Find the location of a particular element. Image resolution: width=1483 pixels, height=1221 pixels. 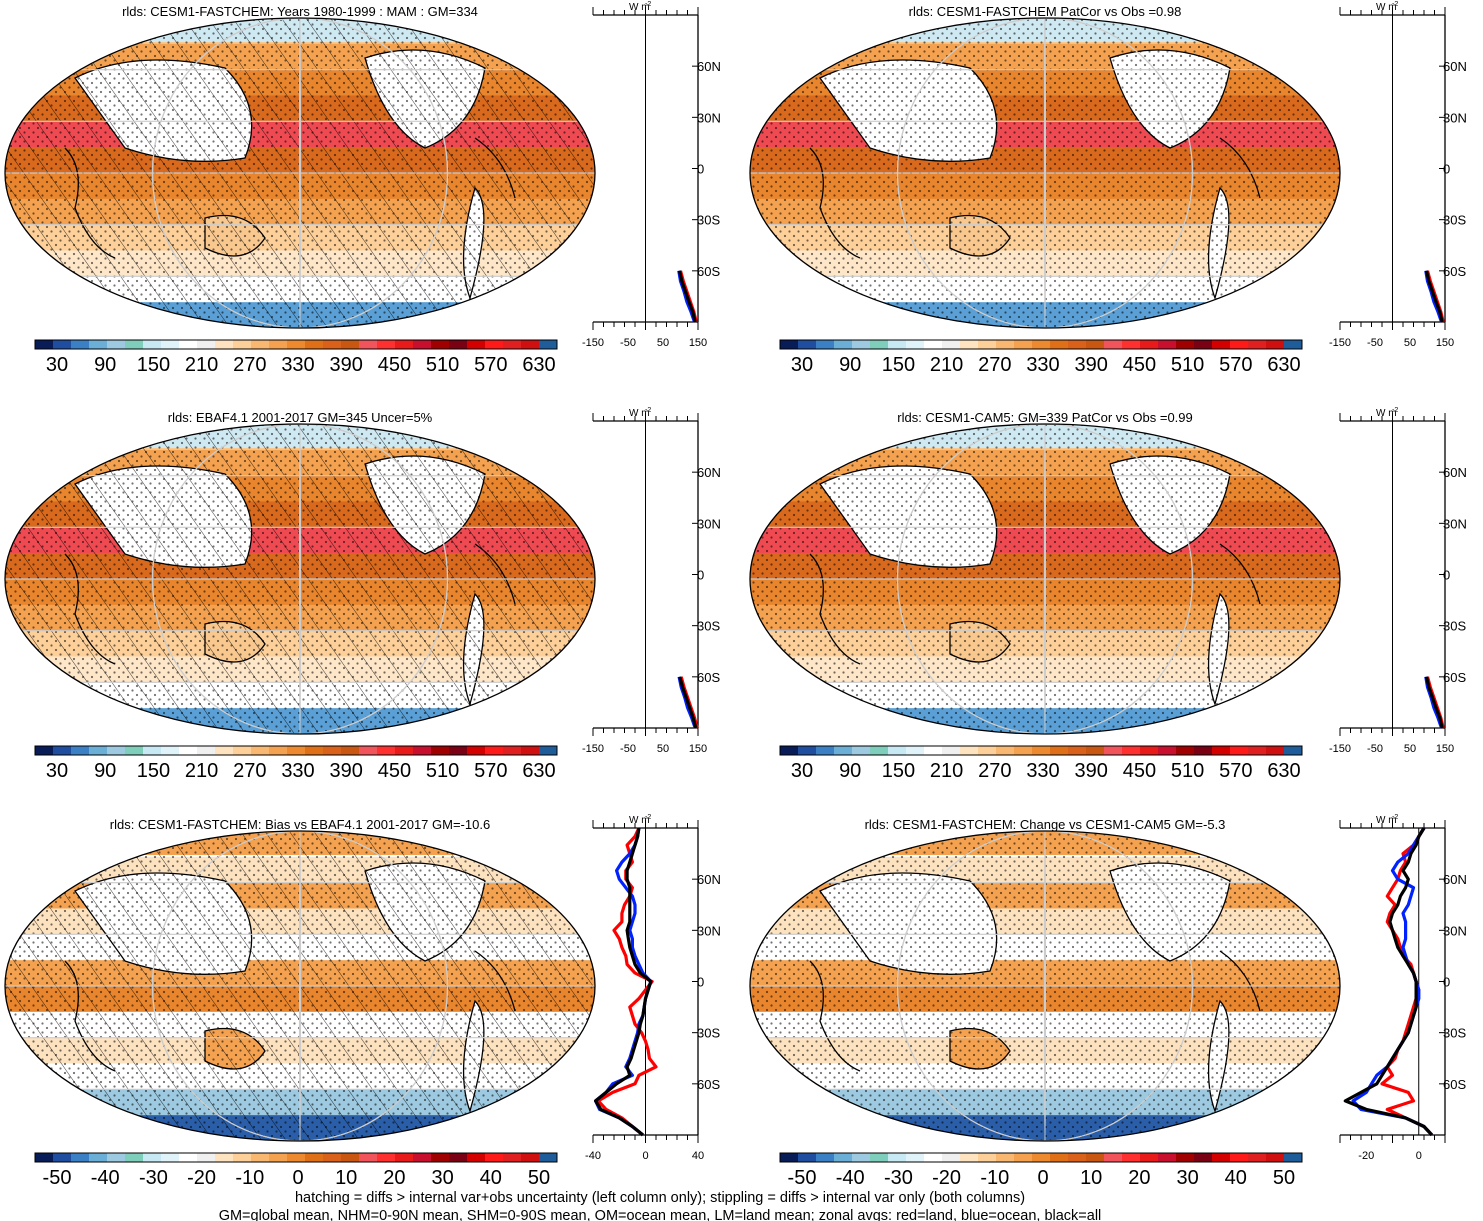

map-bottom-left is located at coordinates (300, 986).